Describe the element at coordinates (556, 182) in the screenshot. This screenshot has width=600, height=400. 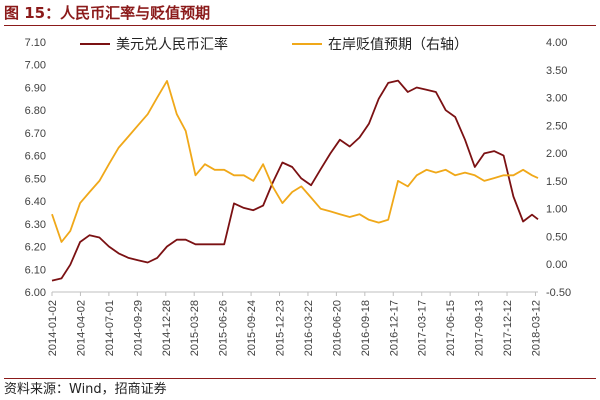
I see `y-right-tick-label: 1.50` at that location.